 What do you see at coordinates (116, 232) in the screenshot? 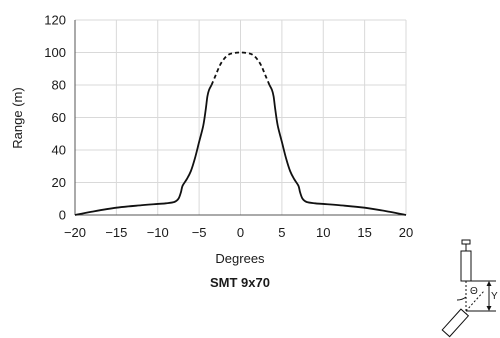
I see `x-tick-label: −15` at bounding box center [116, 232].